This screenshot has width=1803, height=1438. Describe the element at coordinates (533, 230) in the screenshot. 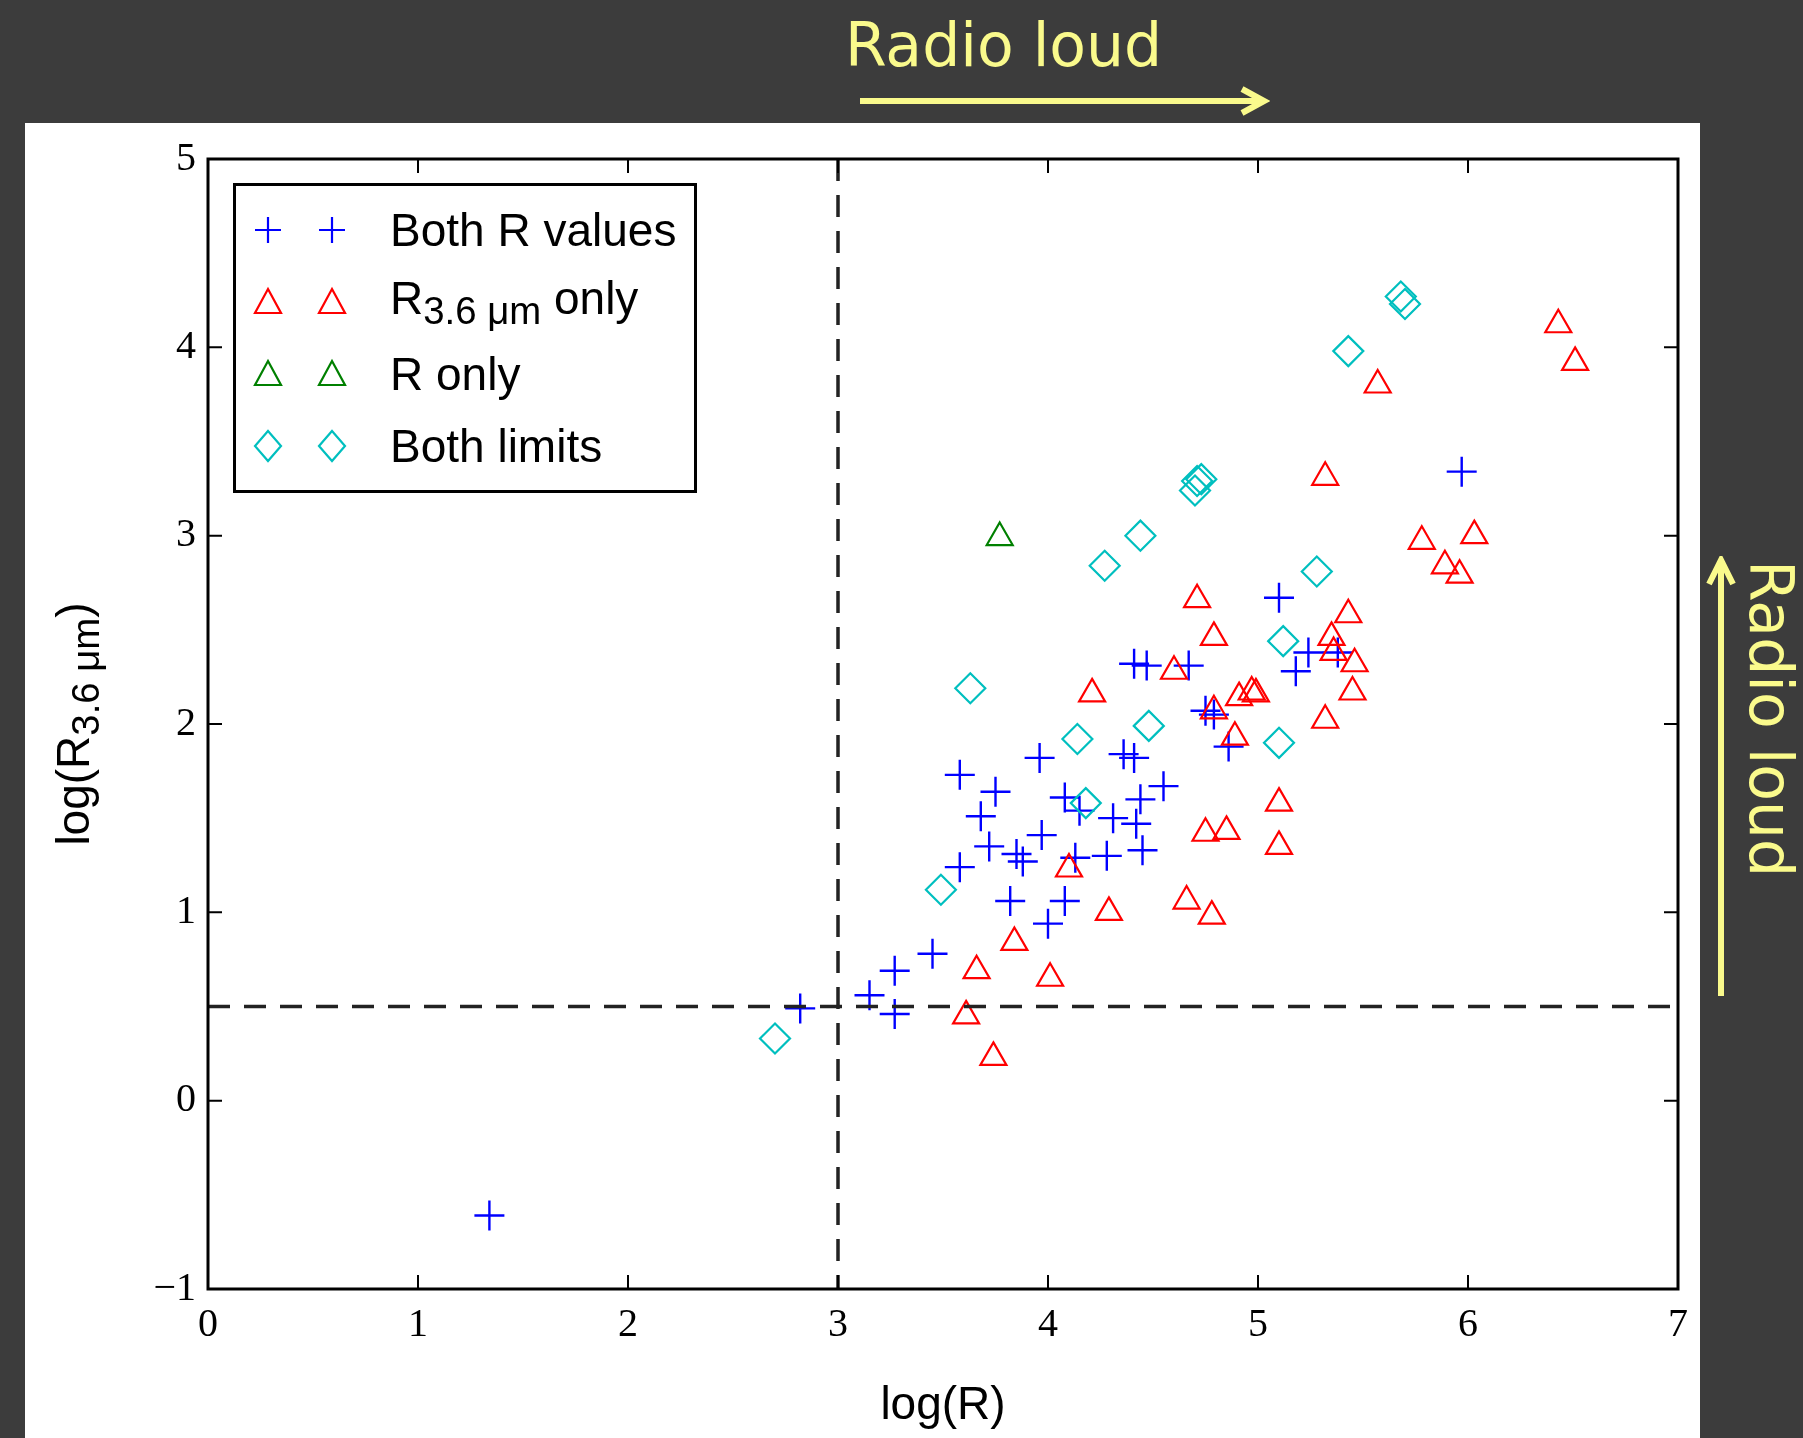

I see `legend-label: Both R values` at that location.